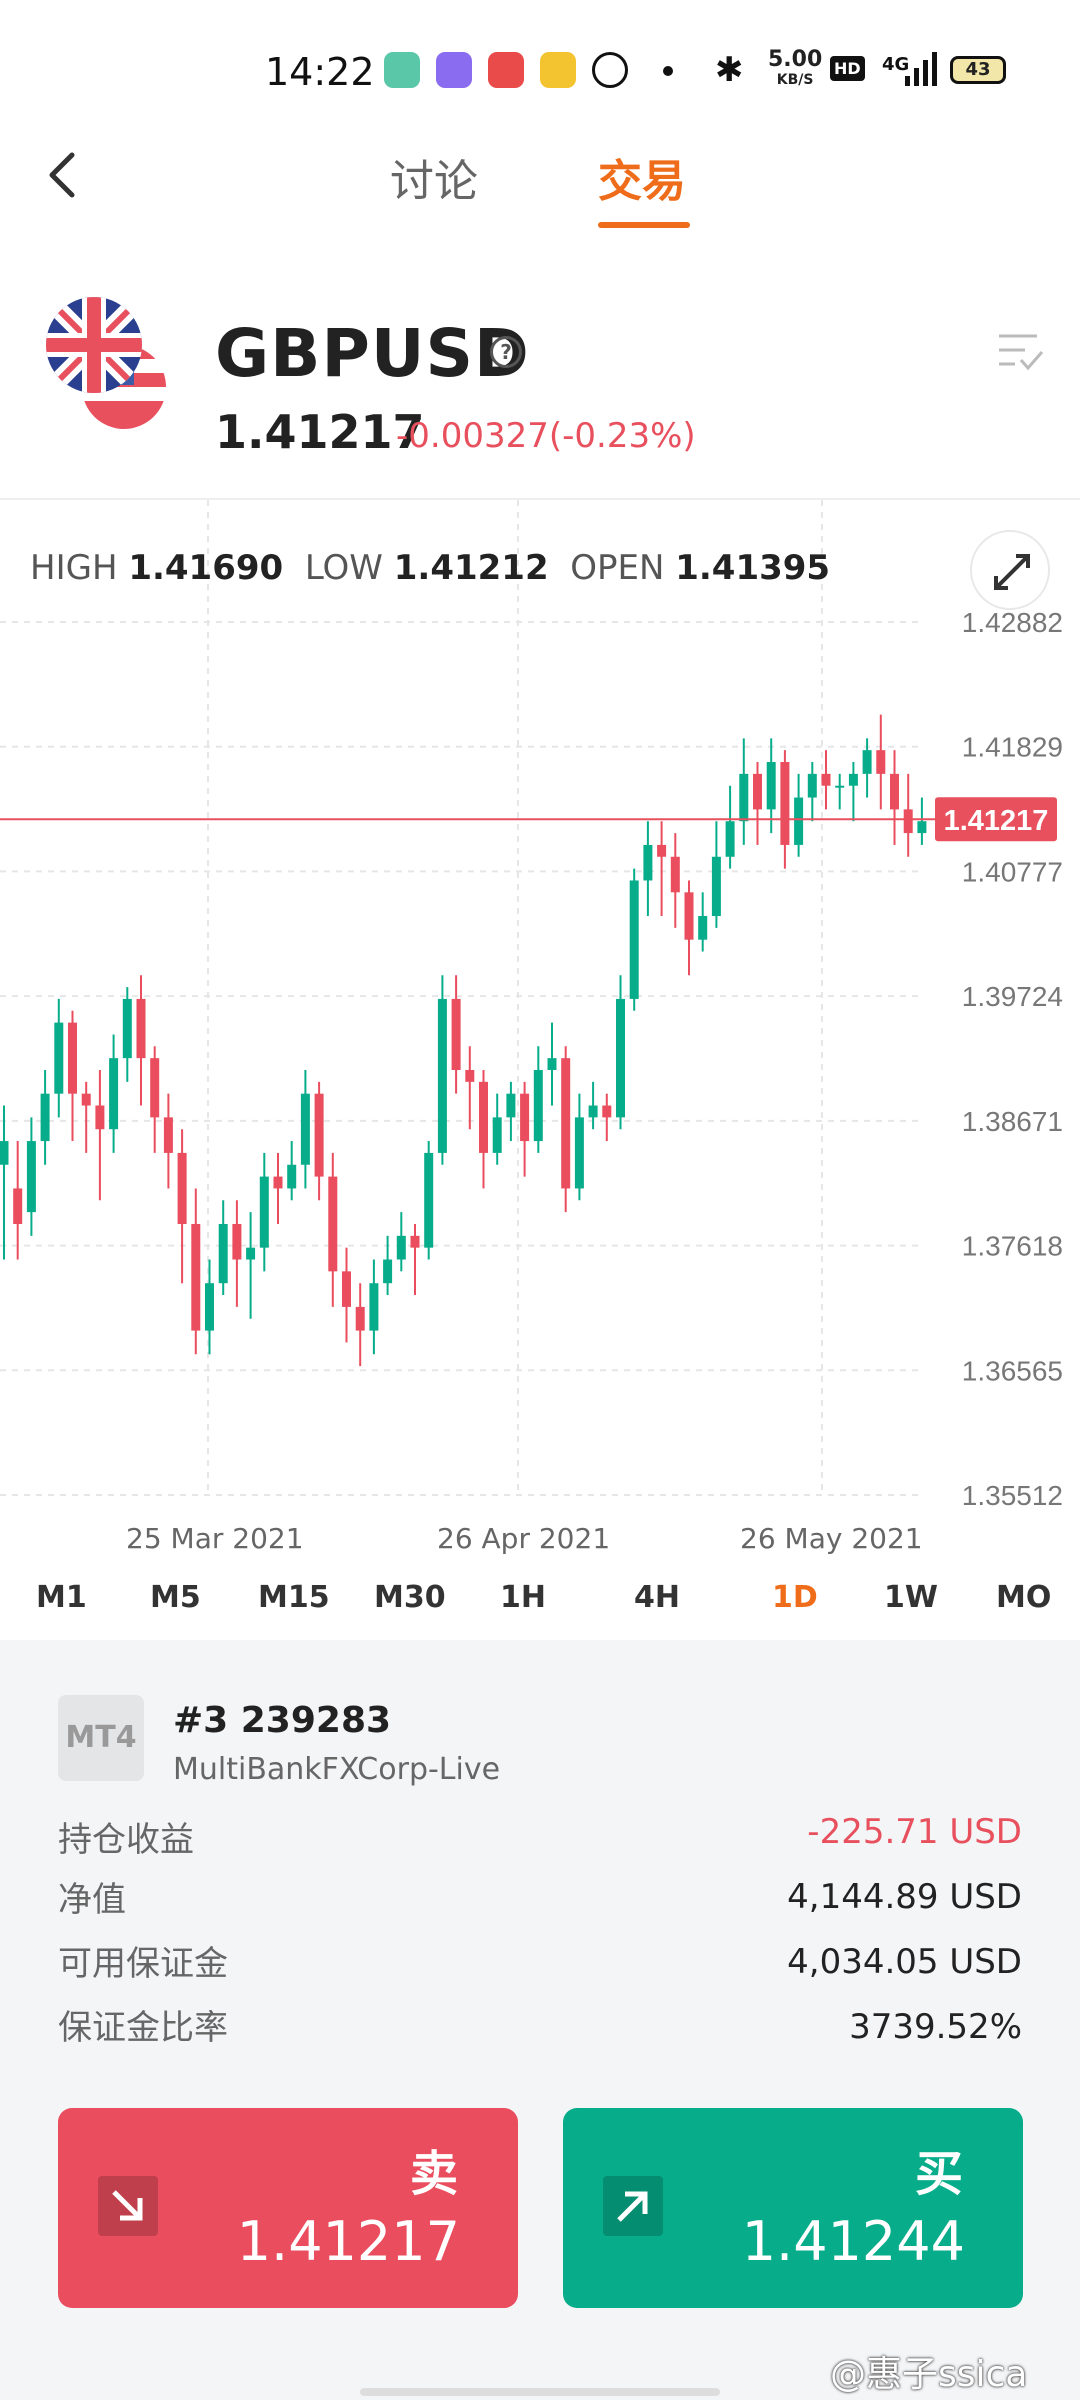  Describe the element at coordinates (430, 568) in the screenshot. I see `ohl-summary: HIGH 1.41690 LOW 1.41212 OPEN 1.41395` at that location.